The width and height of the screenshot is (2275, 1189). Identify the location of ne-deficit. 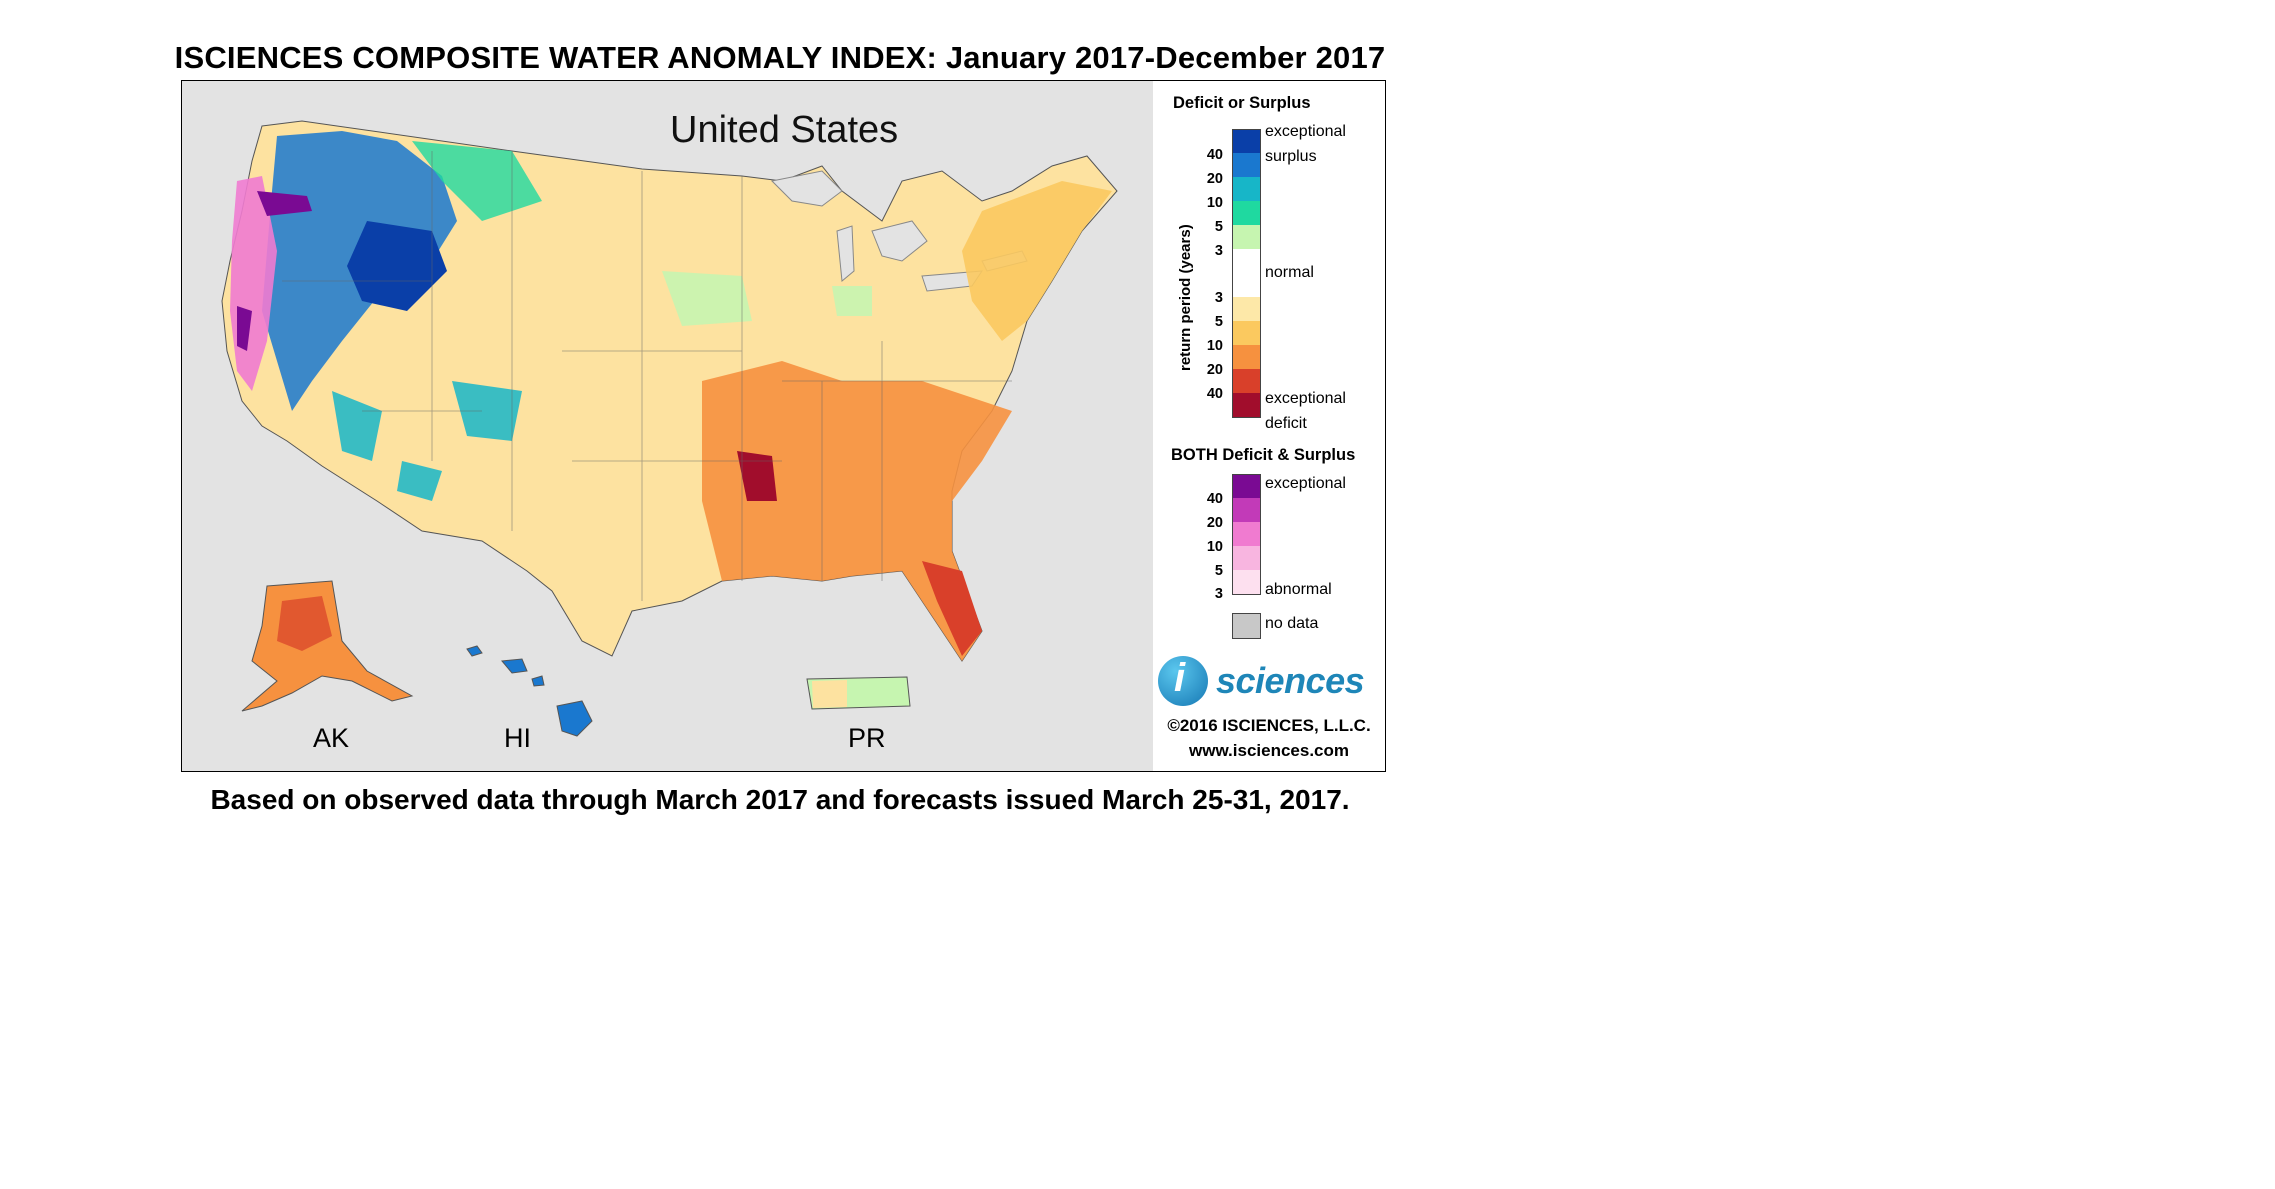
(1037, 261).